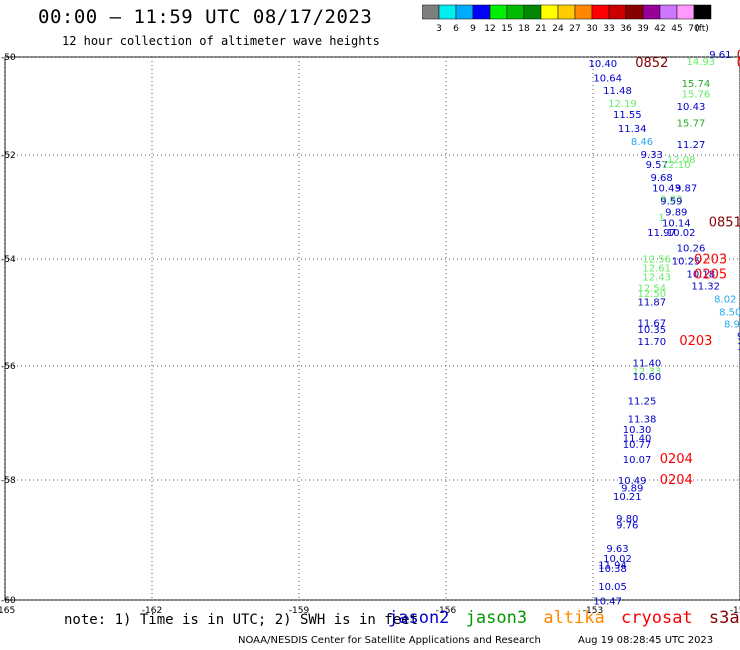 The width and height of the screenshot is (740, 650). What do you see at coordinates (593, 611) in the screenshot?
I see `longitude-tick-label: -153` at bounding box center [593, 611].